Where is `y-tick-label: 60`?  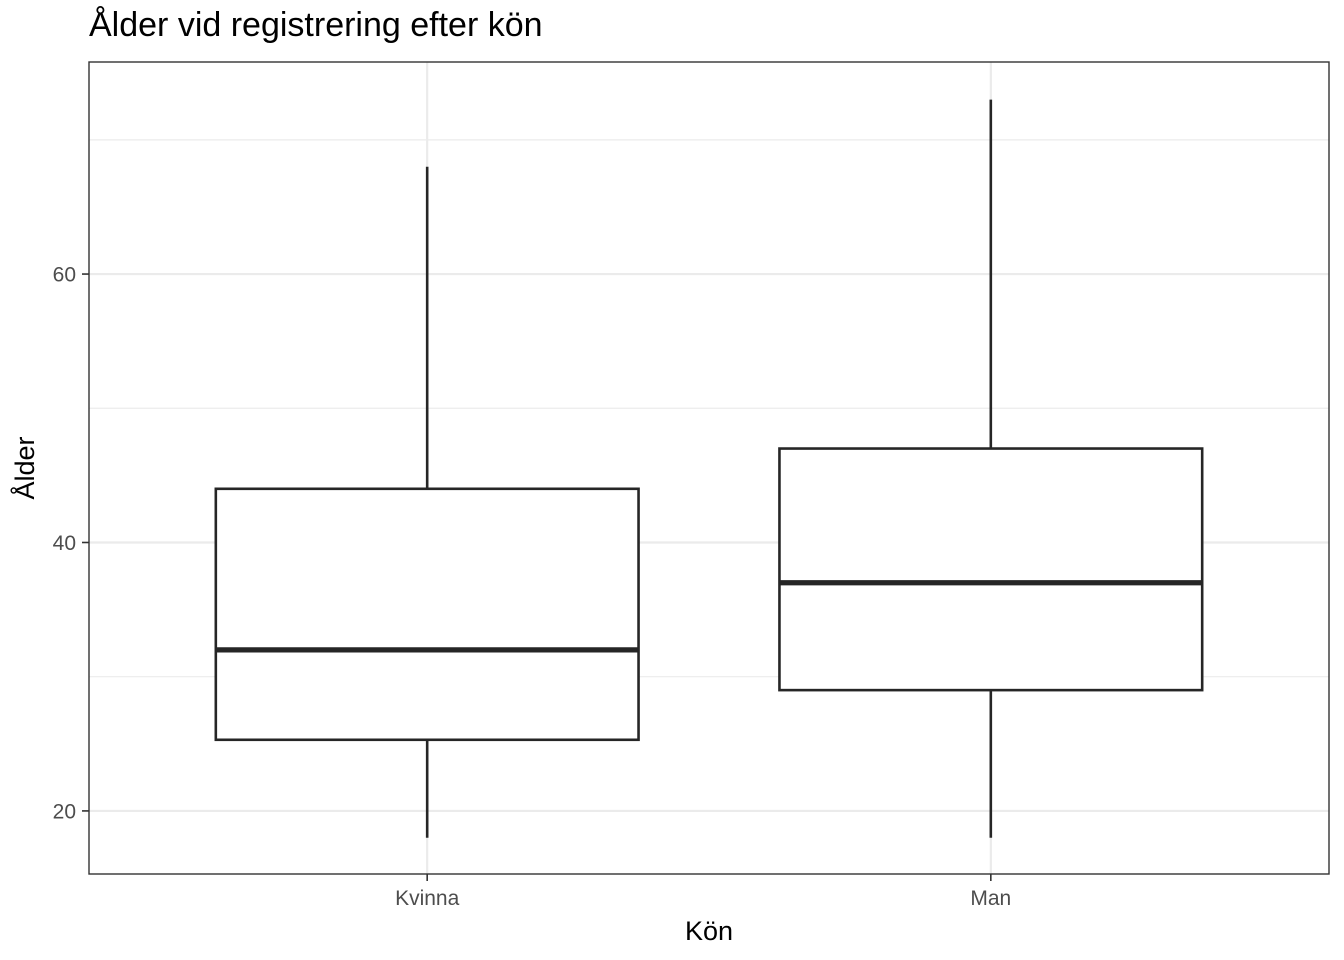
y-tick-label: 60 is located at coordinates (64, 275).